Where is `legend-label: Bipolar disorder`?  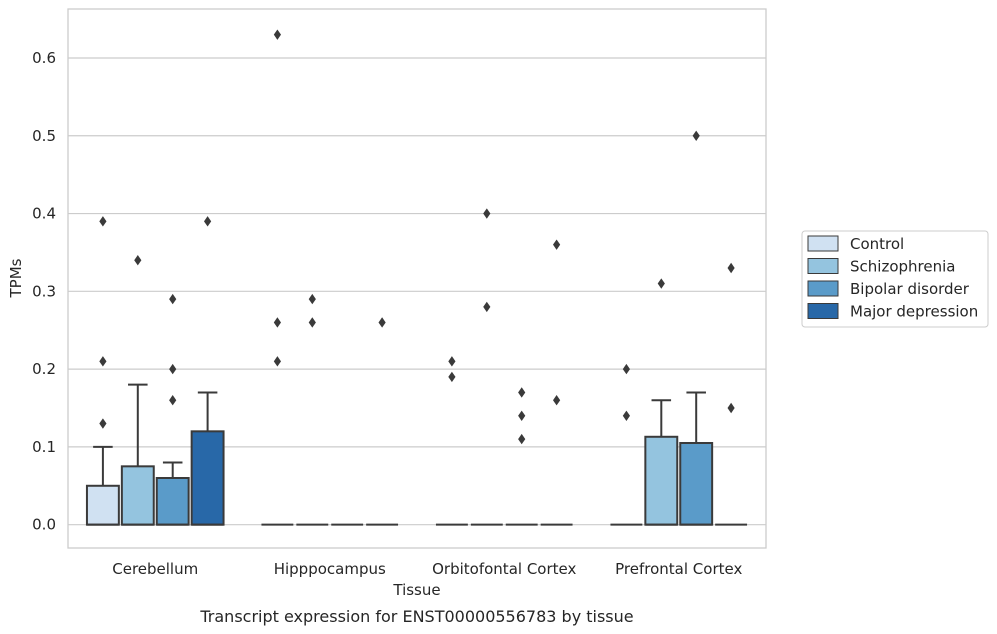
legend-label: Bipolar disorder is located at coordinates (910, 289).